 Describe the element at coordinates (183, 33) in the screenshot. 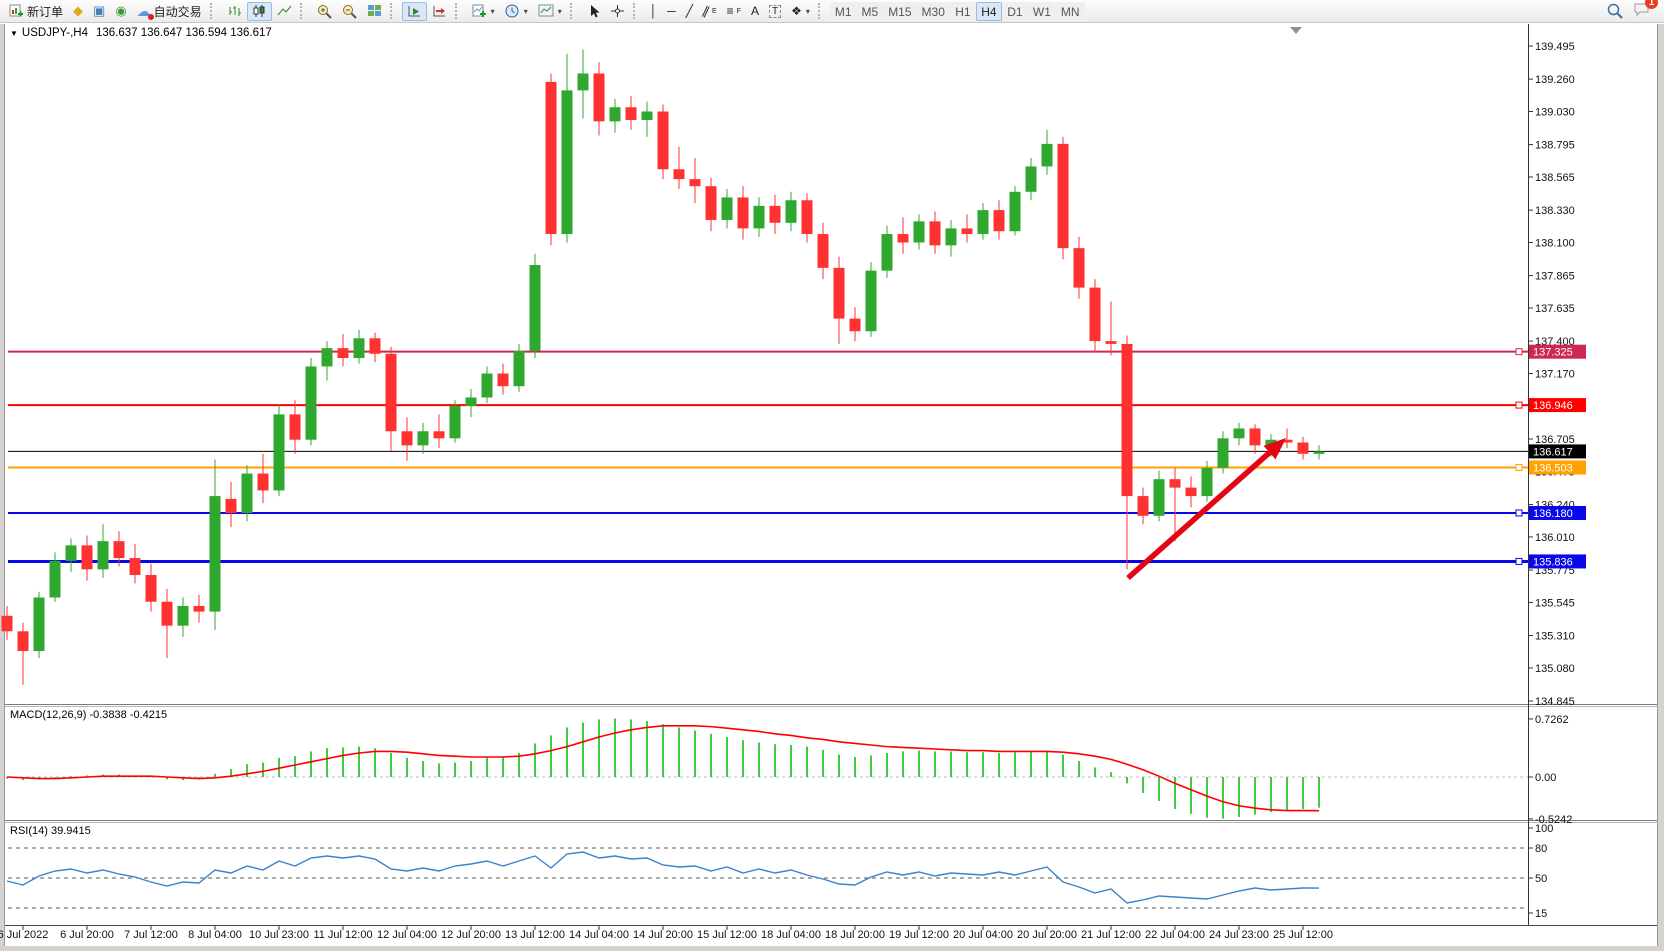

I see `ohlc-values: 136.637 136.647 136.594 136.617` at that location.